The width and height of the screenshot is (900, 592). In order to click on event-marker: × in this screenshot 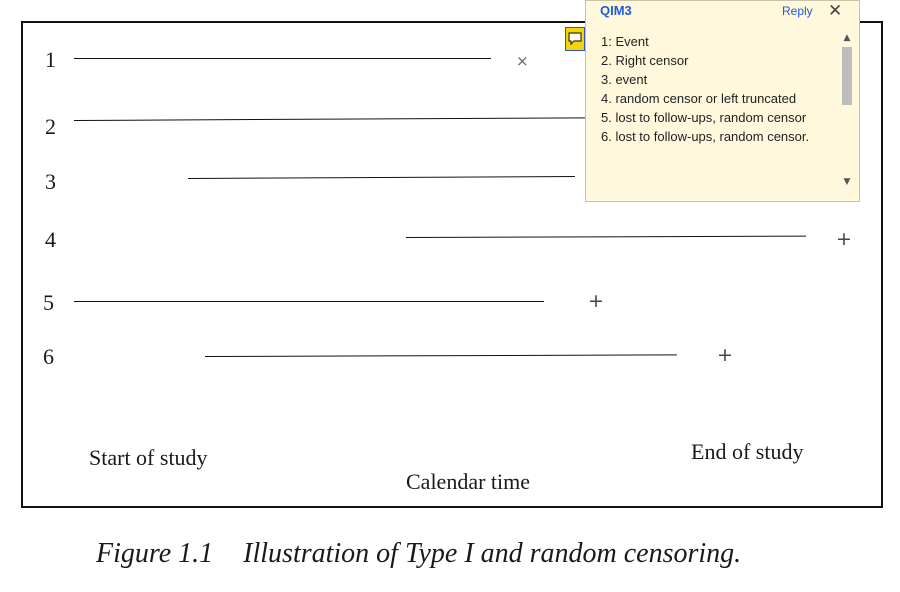, I will do `click(522, 61)`.